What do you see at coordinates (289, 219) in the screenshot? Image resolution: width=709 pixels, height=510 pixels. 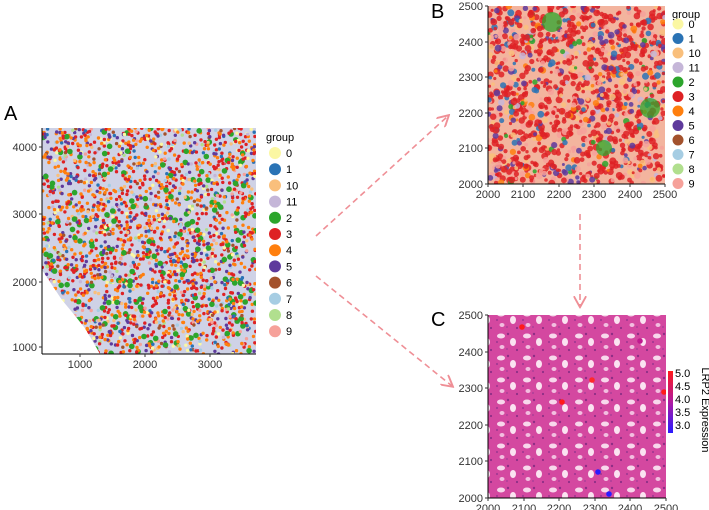 I see `legend-label: 2` at bounding box center [289, 219].